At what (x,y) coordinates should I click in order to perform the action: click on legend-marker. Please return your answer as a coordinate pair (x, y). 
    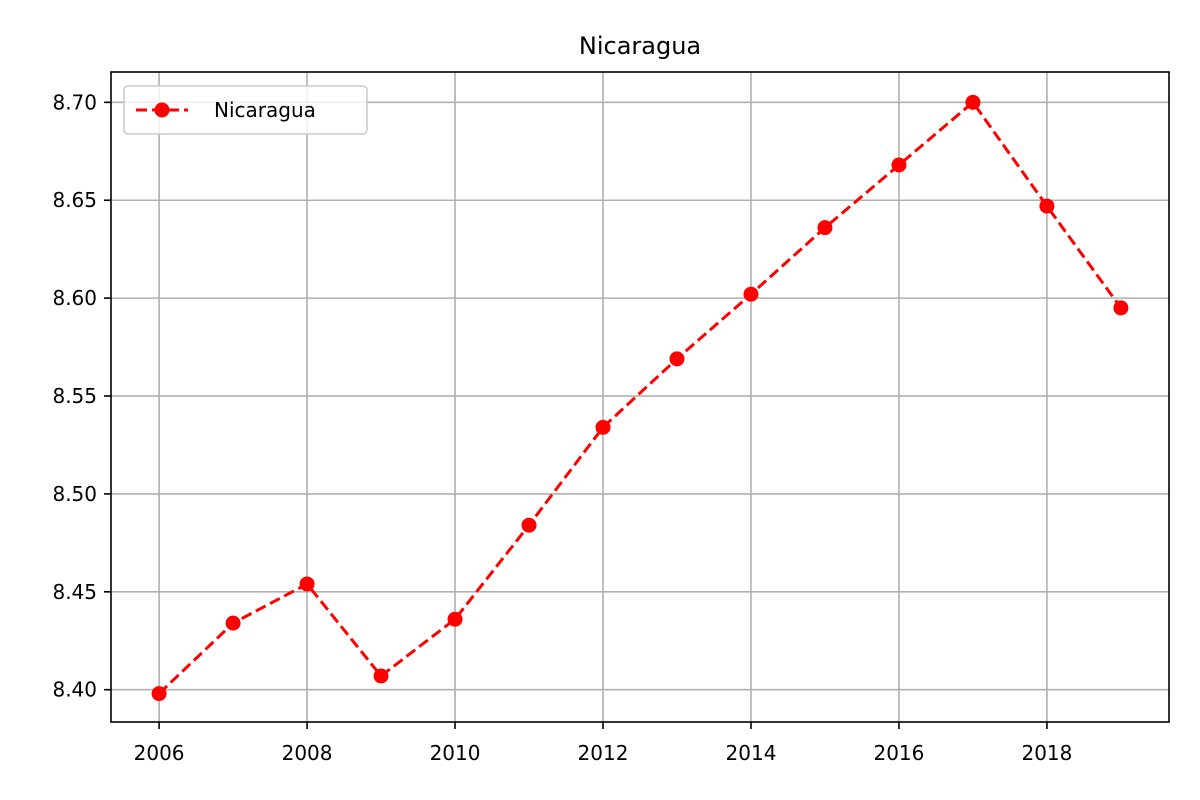
    Looking at the image, I should click on (162, 110).